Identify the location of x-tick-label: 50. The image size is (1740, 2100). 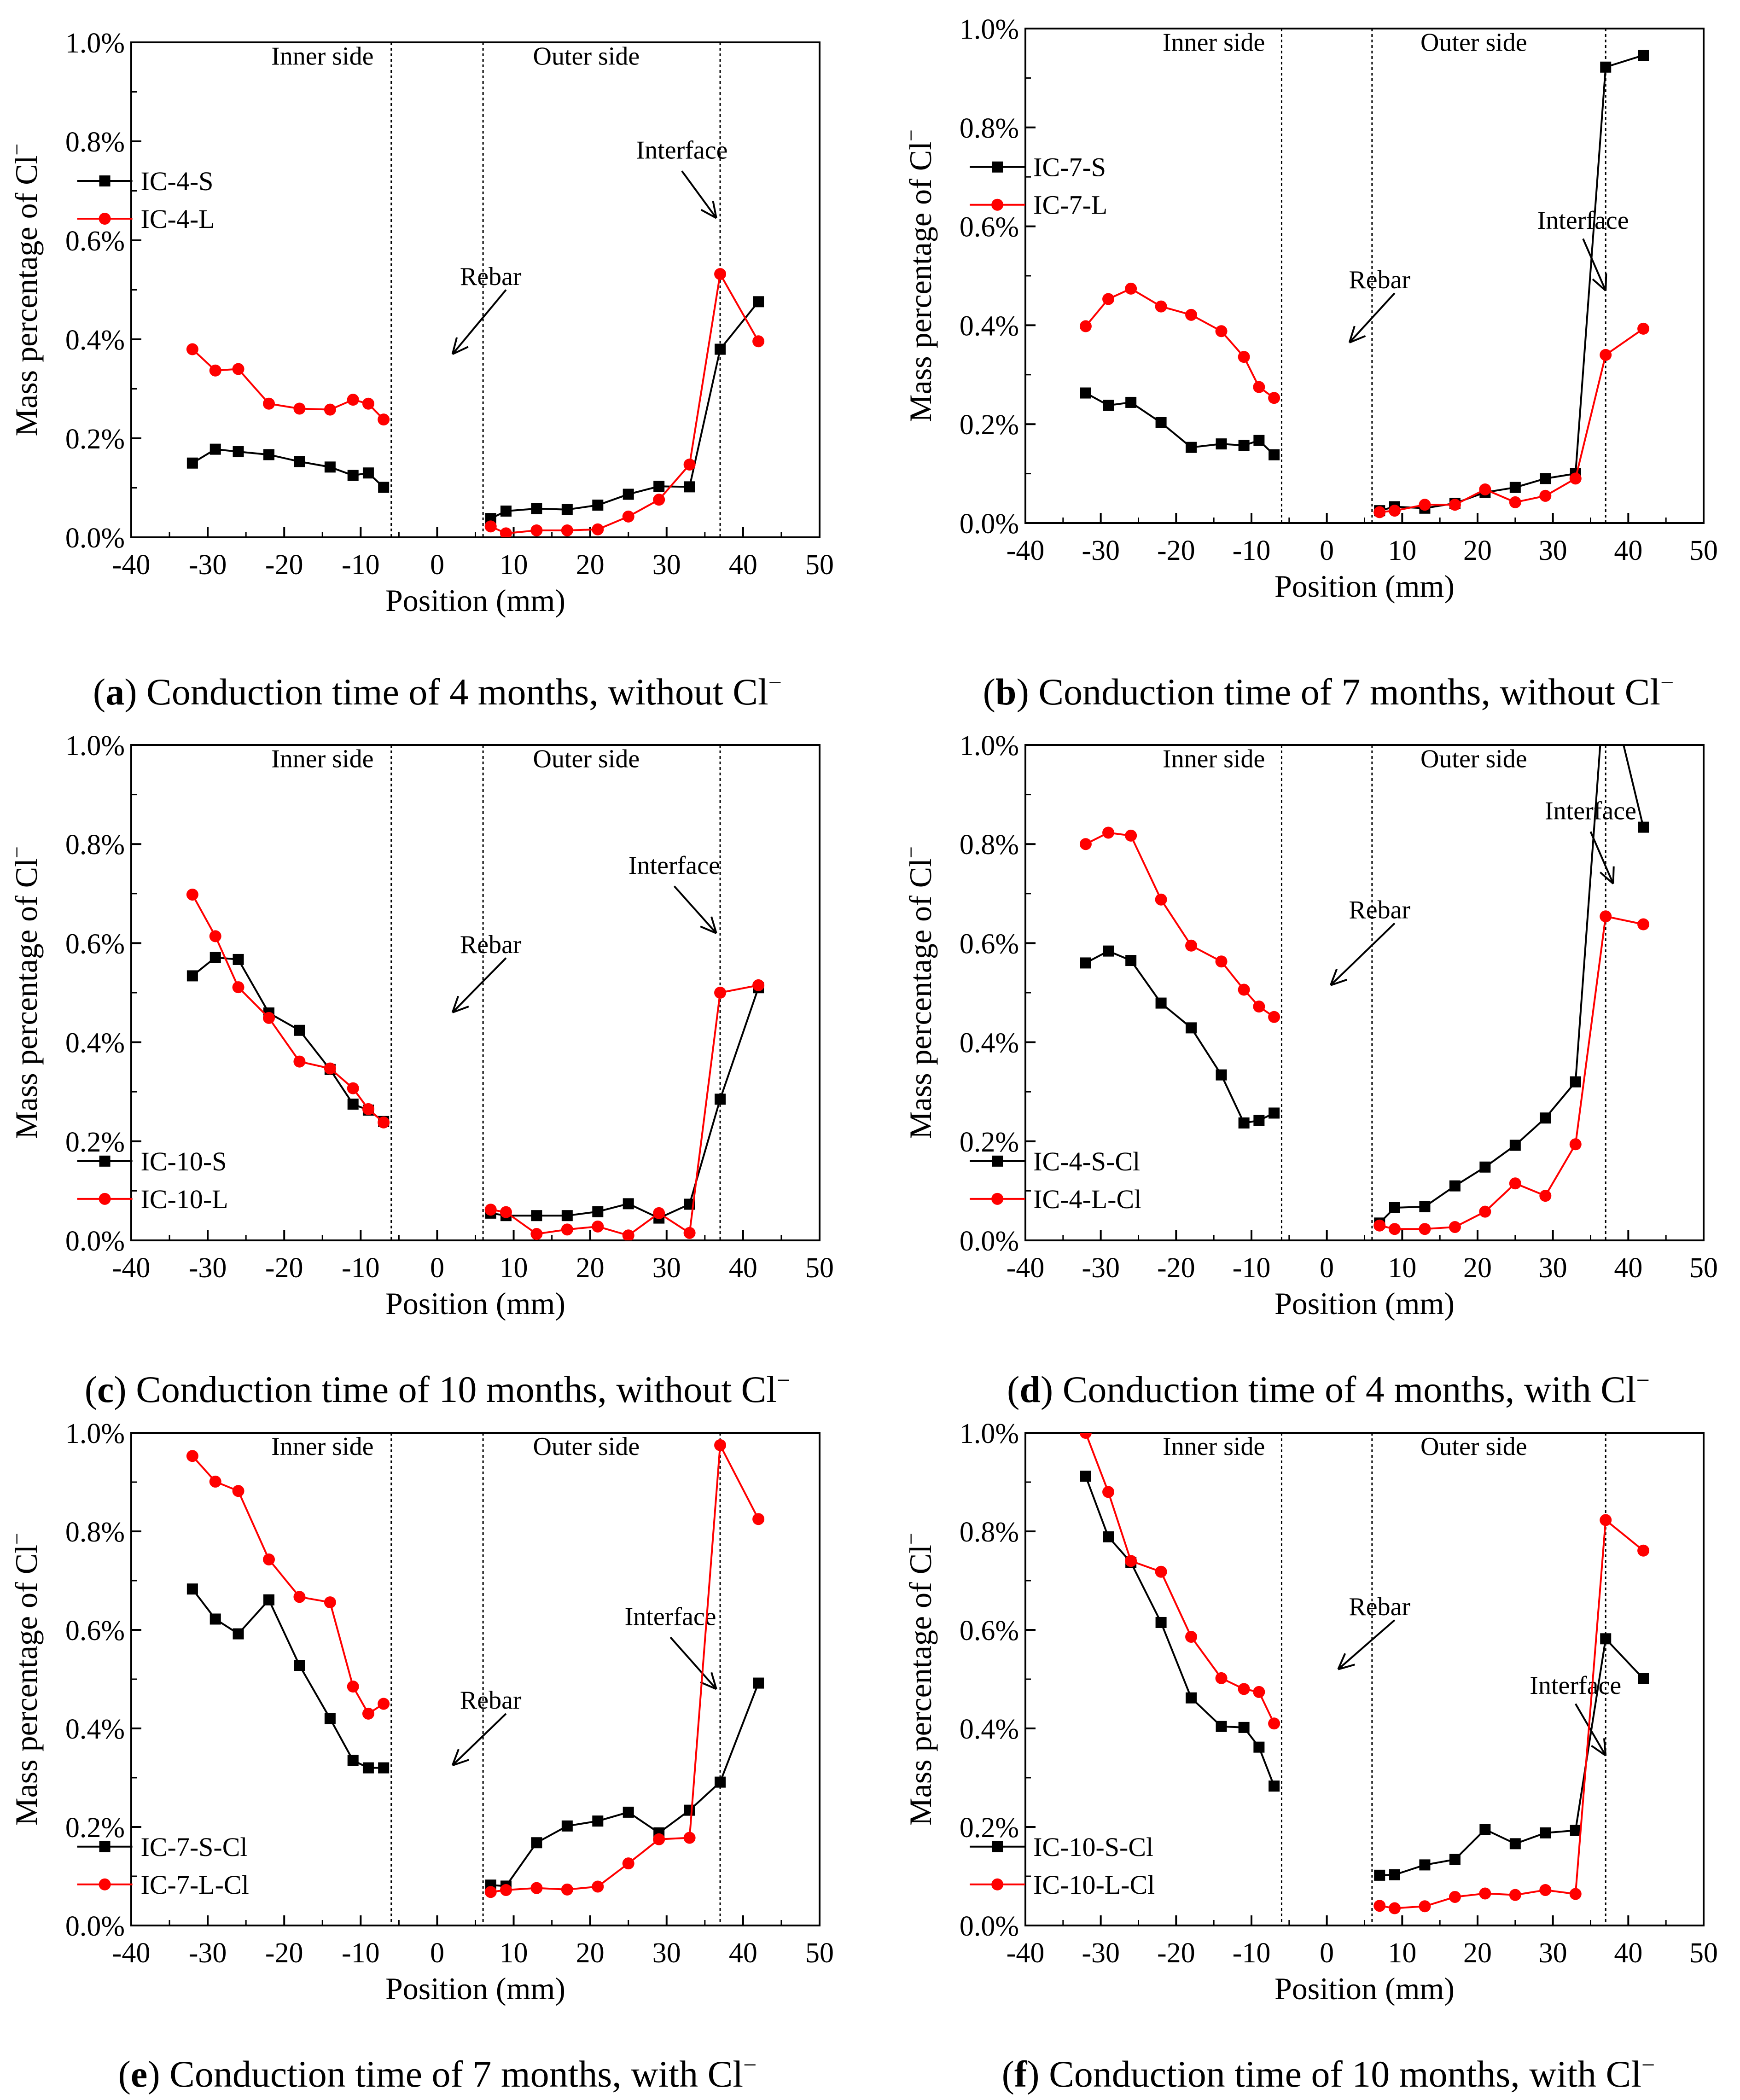
(819, 1953).